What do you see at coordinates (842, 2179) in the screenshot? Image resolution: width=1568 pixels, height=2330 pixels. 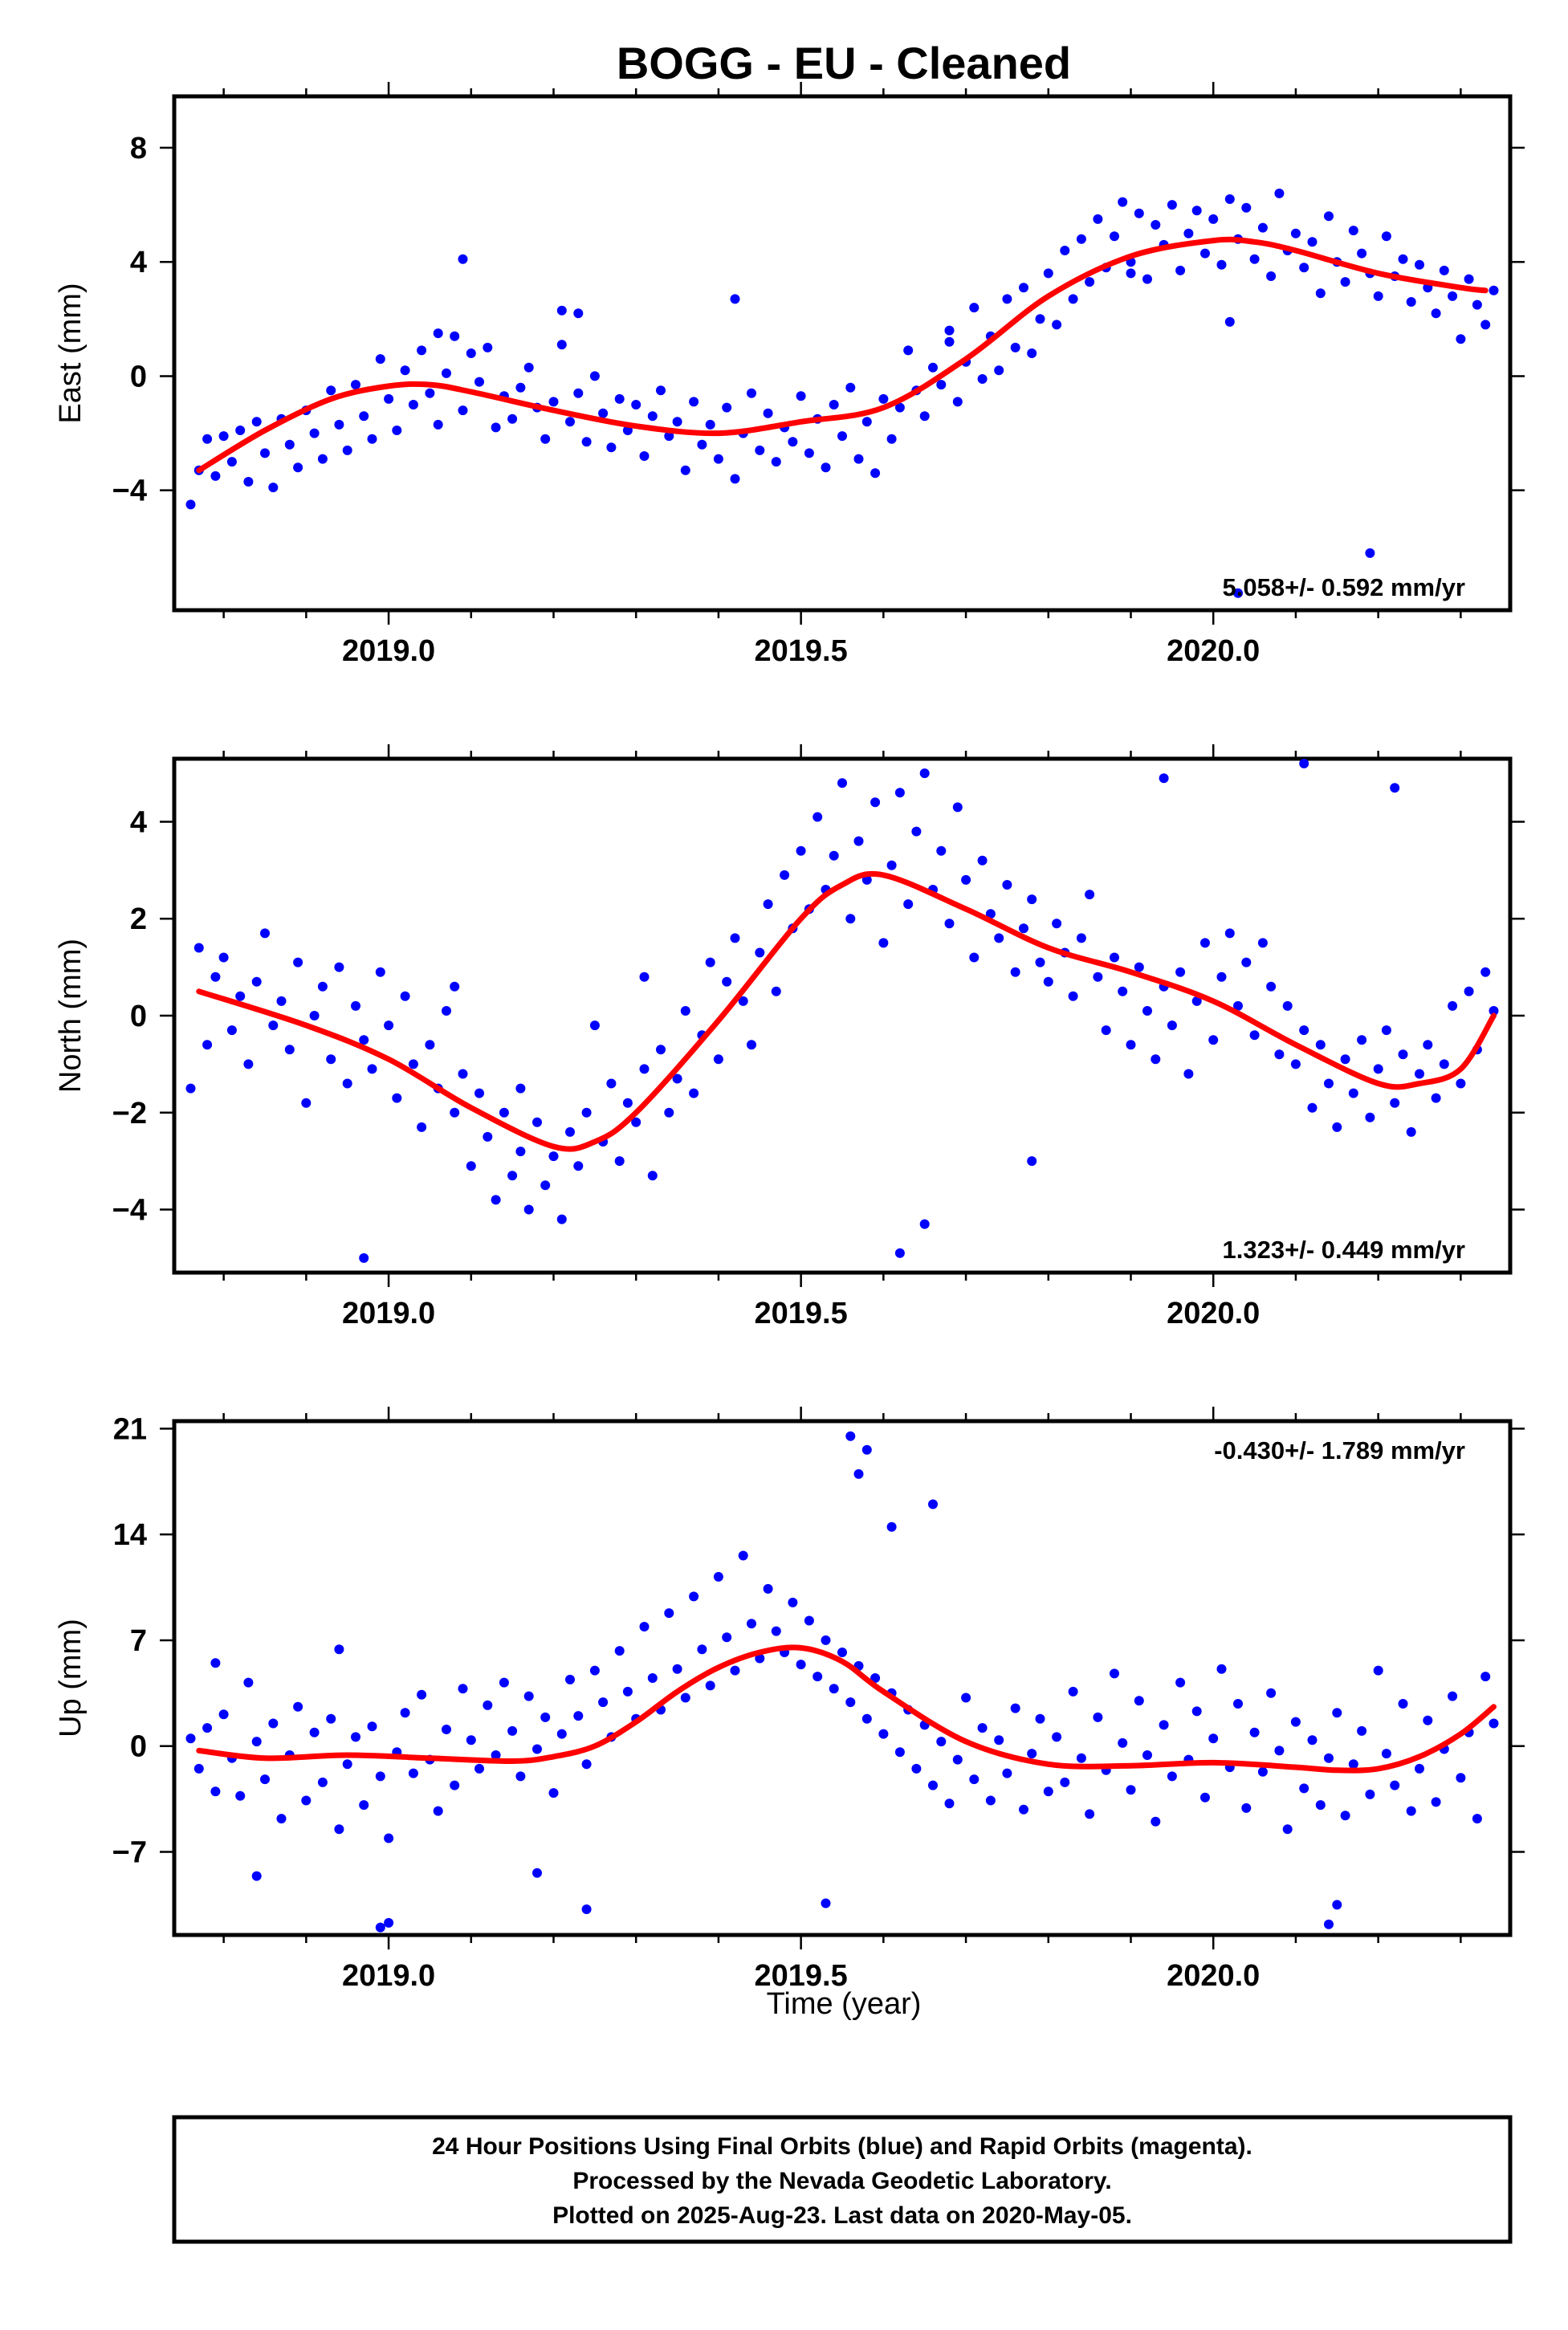 I see `footer-box` at bounding box center [842, 2179].